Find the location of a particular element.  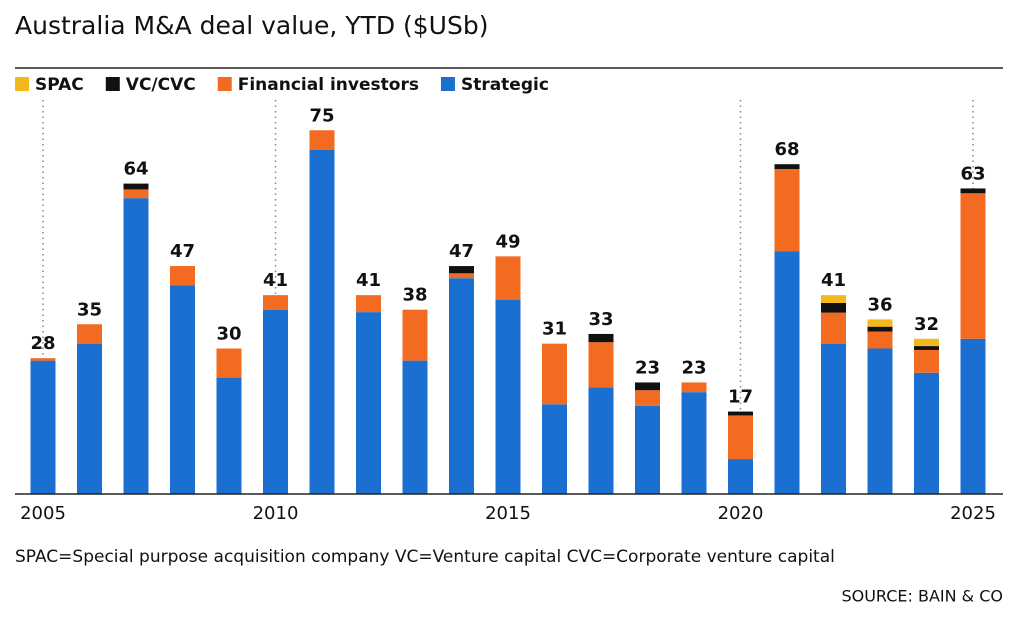

total-label: 49 is located at coordinates (507, 241).